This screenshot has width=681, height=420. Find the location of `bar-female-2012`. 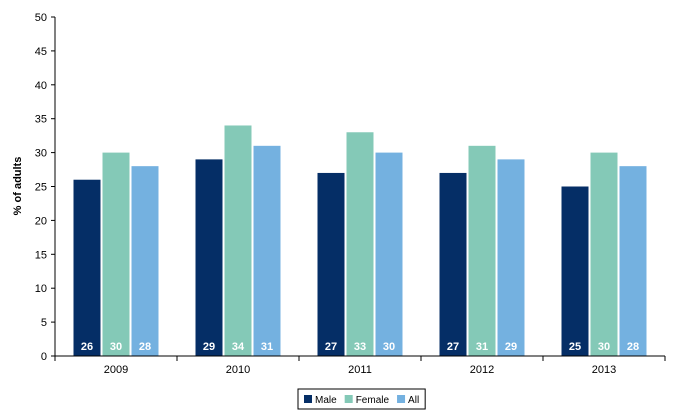

bar-female-2012 is located at coordinates (482, 250).